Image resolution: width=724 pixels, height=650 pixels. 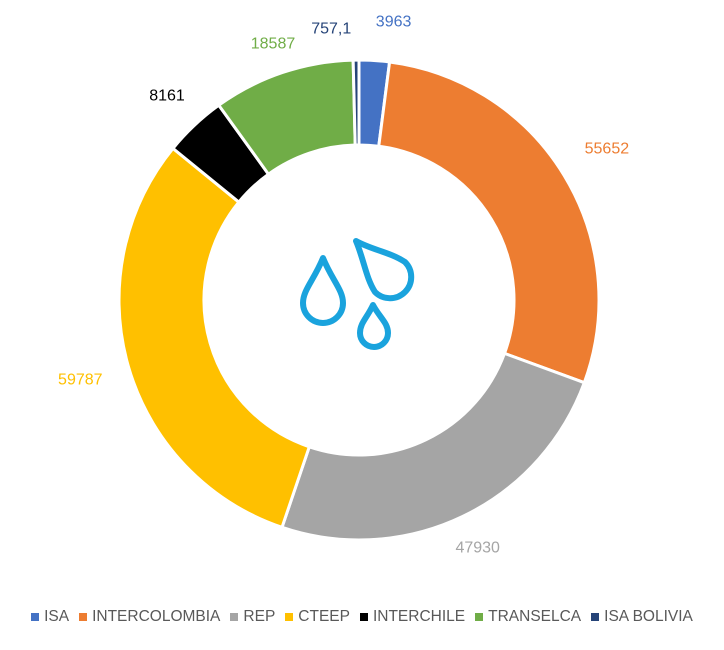 I want to click on legend-item-intercolombia: INTERCOLOMBIA, so click(x=149, y=617).